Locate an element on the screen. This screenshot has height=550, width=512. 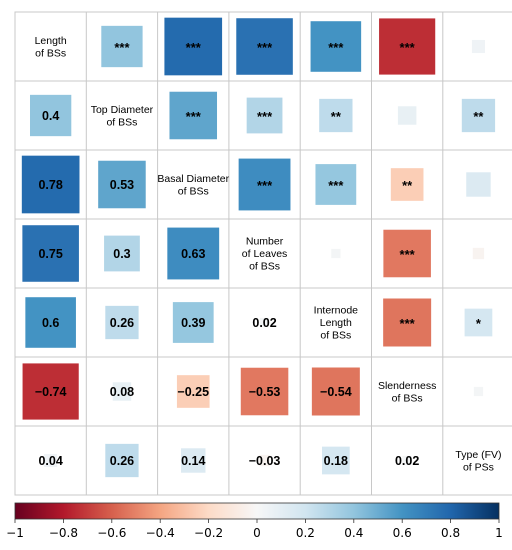
colorbar: −1 −0.8 −0.6 −0.4 −0.2 0 0.2 0.4 0.6 0.8 1 is located at coordinates (254, 521).